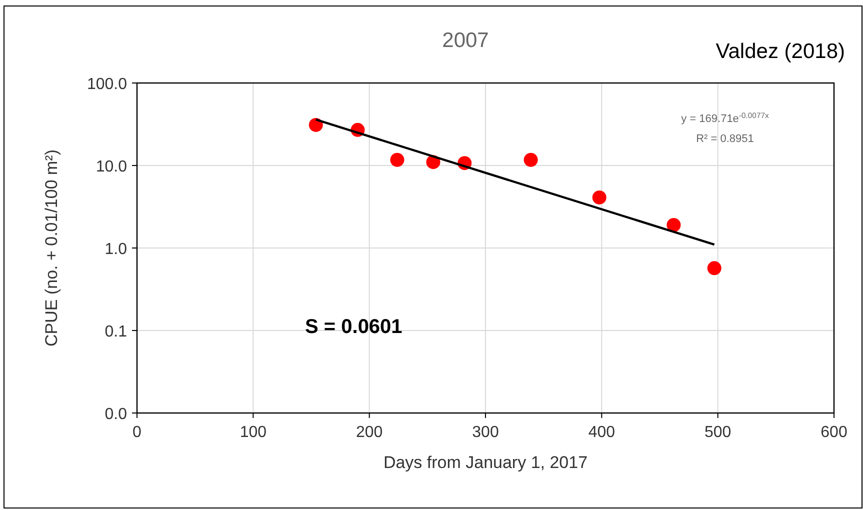 The height and width of the screenshot is (510, 863). I want to click on x-axis-title: Days from January 1, 2017, so click(485, 462).